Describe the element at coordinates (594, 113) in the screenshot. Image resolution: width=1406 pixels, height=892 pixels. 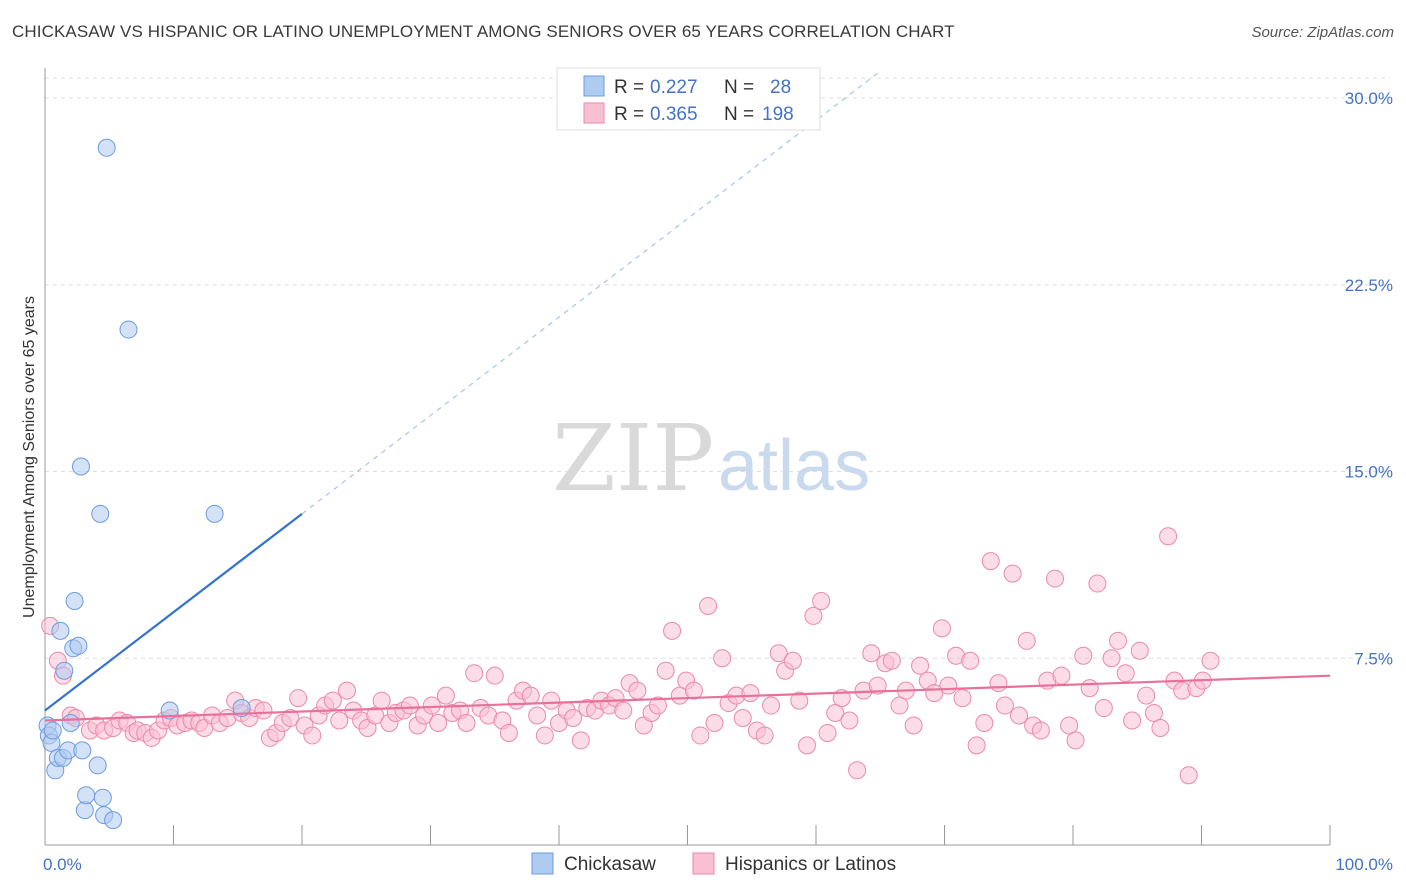
I see `legend-swatch-hispanics` at that location.